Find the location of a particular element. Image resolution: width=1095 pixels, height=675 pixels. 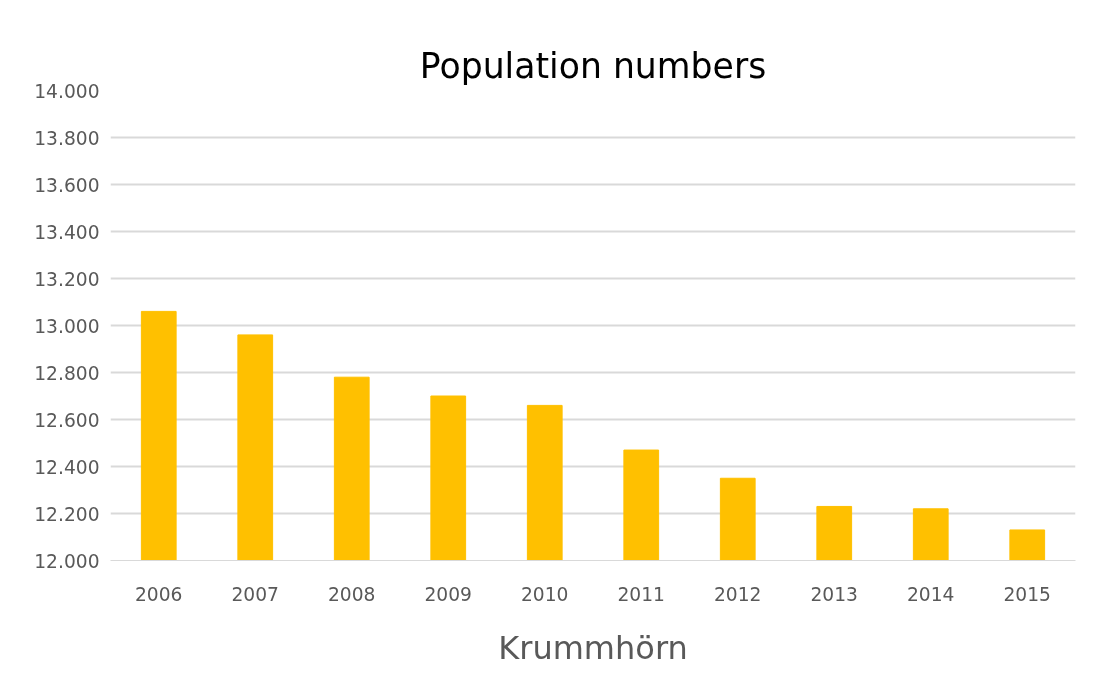

x-tick-label: 2015 is located at coordinates (1027, 594).